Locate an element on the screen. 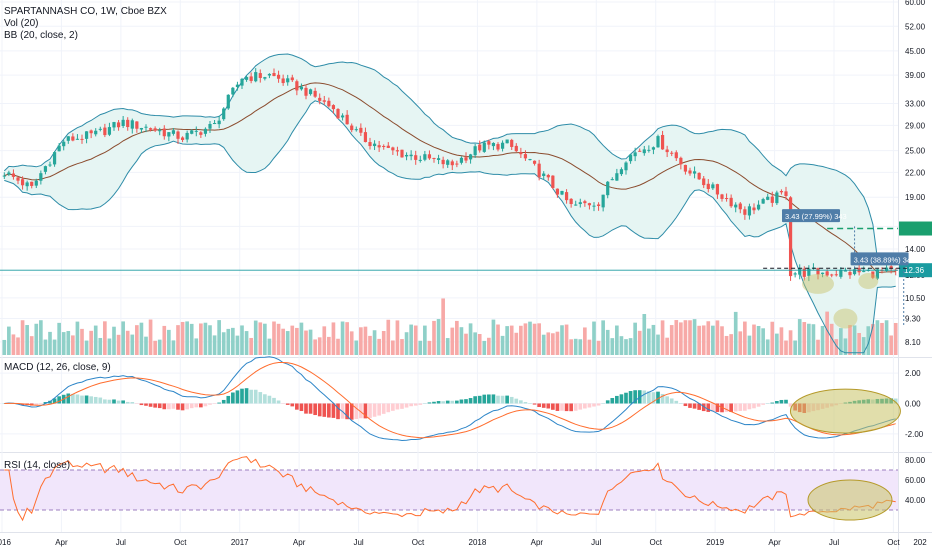 The height and width of the screenshot is (555, 932). volume-legend: Vol (20) is located at coordinates (21, 23).